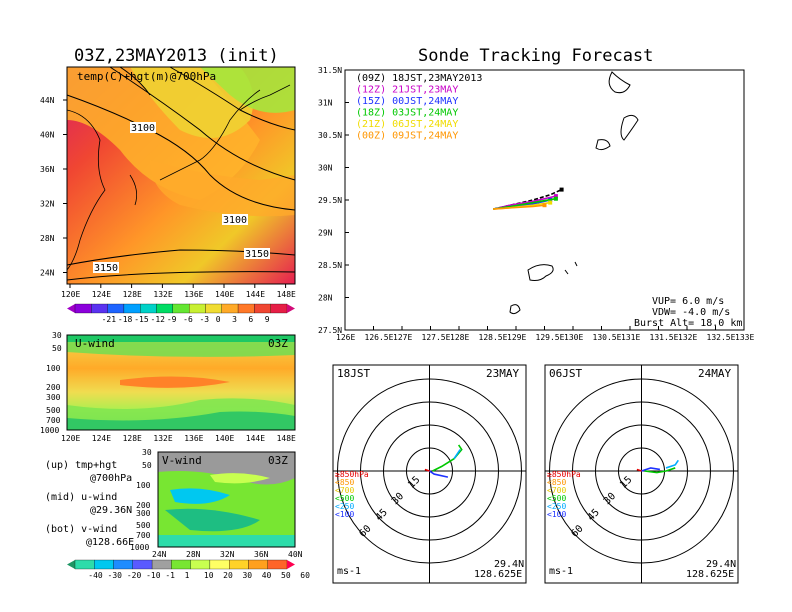 This screenshot has width=792, height=612. What do you see at coordinates (143, 513) in the screenshot?
I see `pressure-tick-label: 300` at bounding box center [143, 513].